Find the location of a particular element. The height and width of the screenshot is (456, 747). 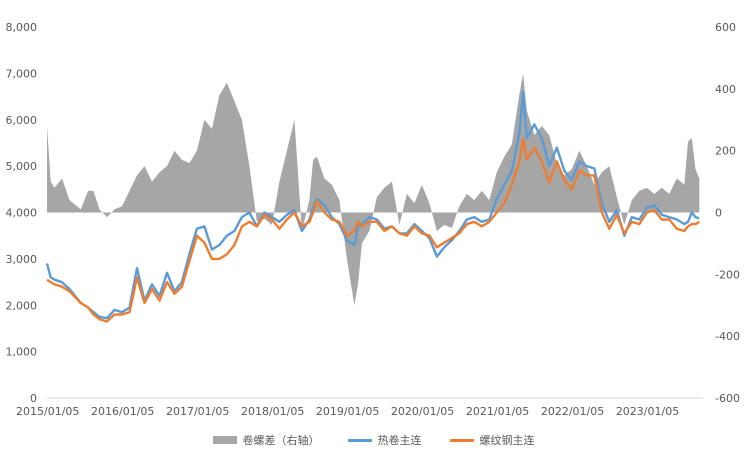

legend: 卷螺差（右轴） 热卷主连 螺纹钢主连 is located at coordinates (373, 440).